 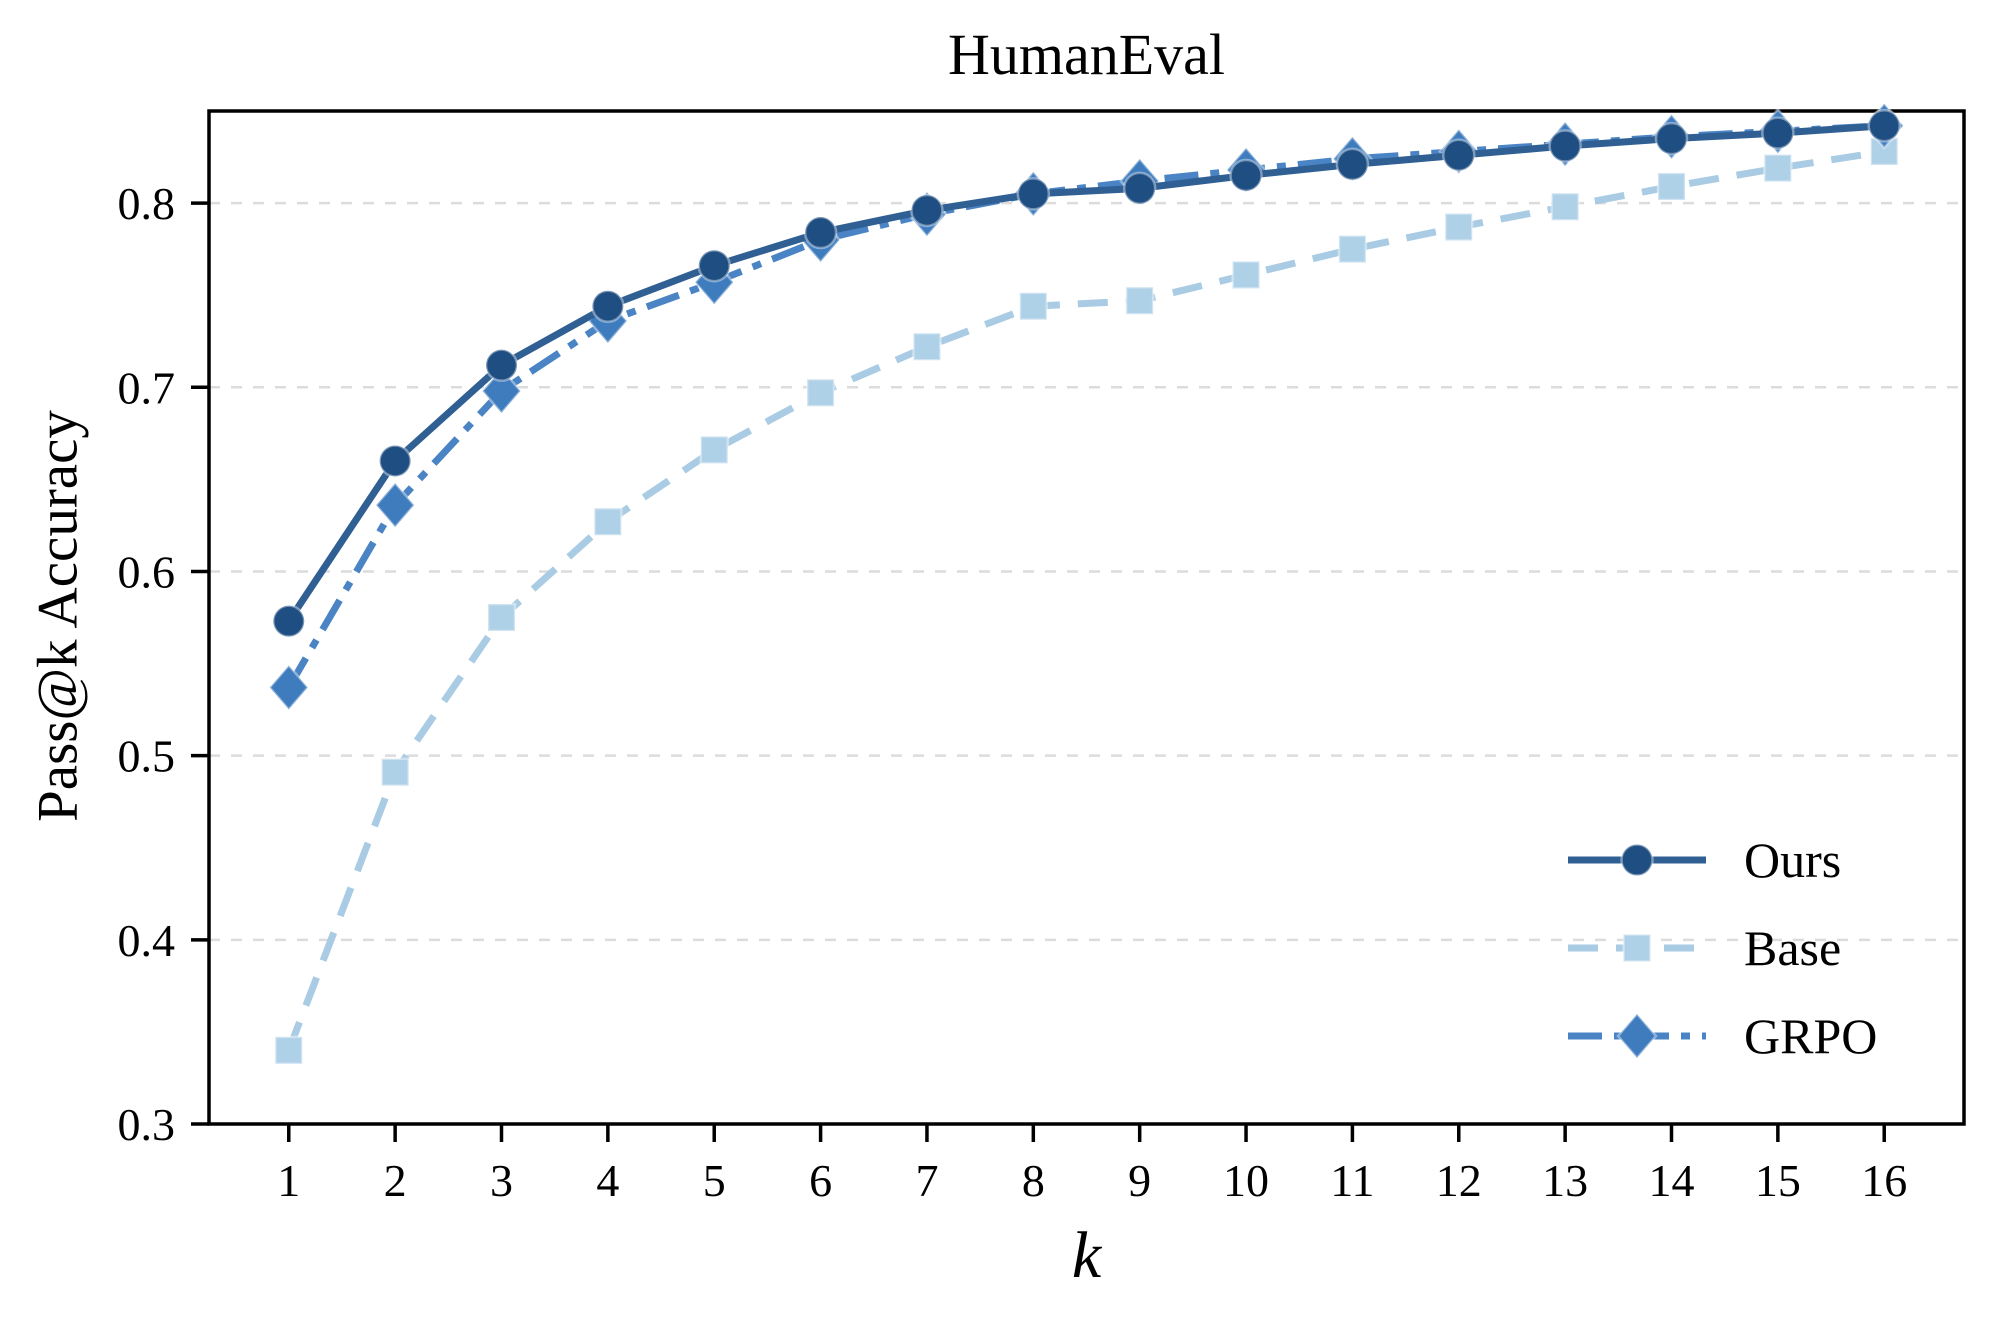 I want to click on x-tick-label: 2, so click(x=395, y=1180).